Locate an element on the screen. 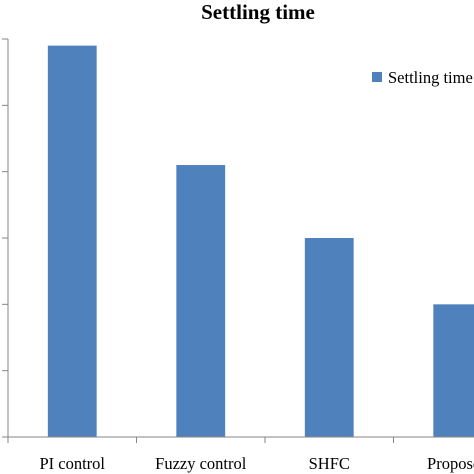 The height and width of the screenshot is (474, 474). bar-pi-control is located at coordinates (72, 241).